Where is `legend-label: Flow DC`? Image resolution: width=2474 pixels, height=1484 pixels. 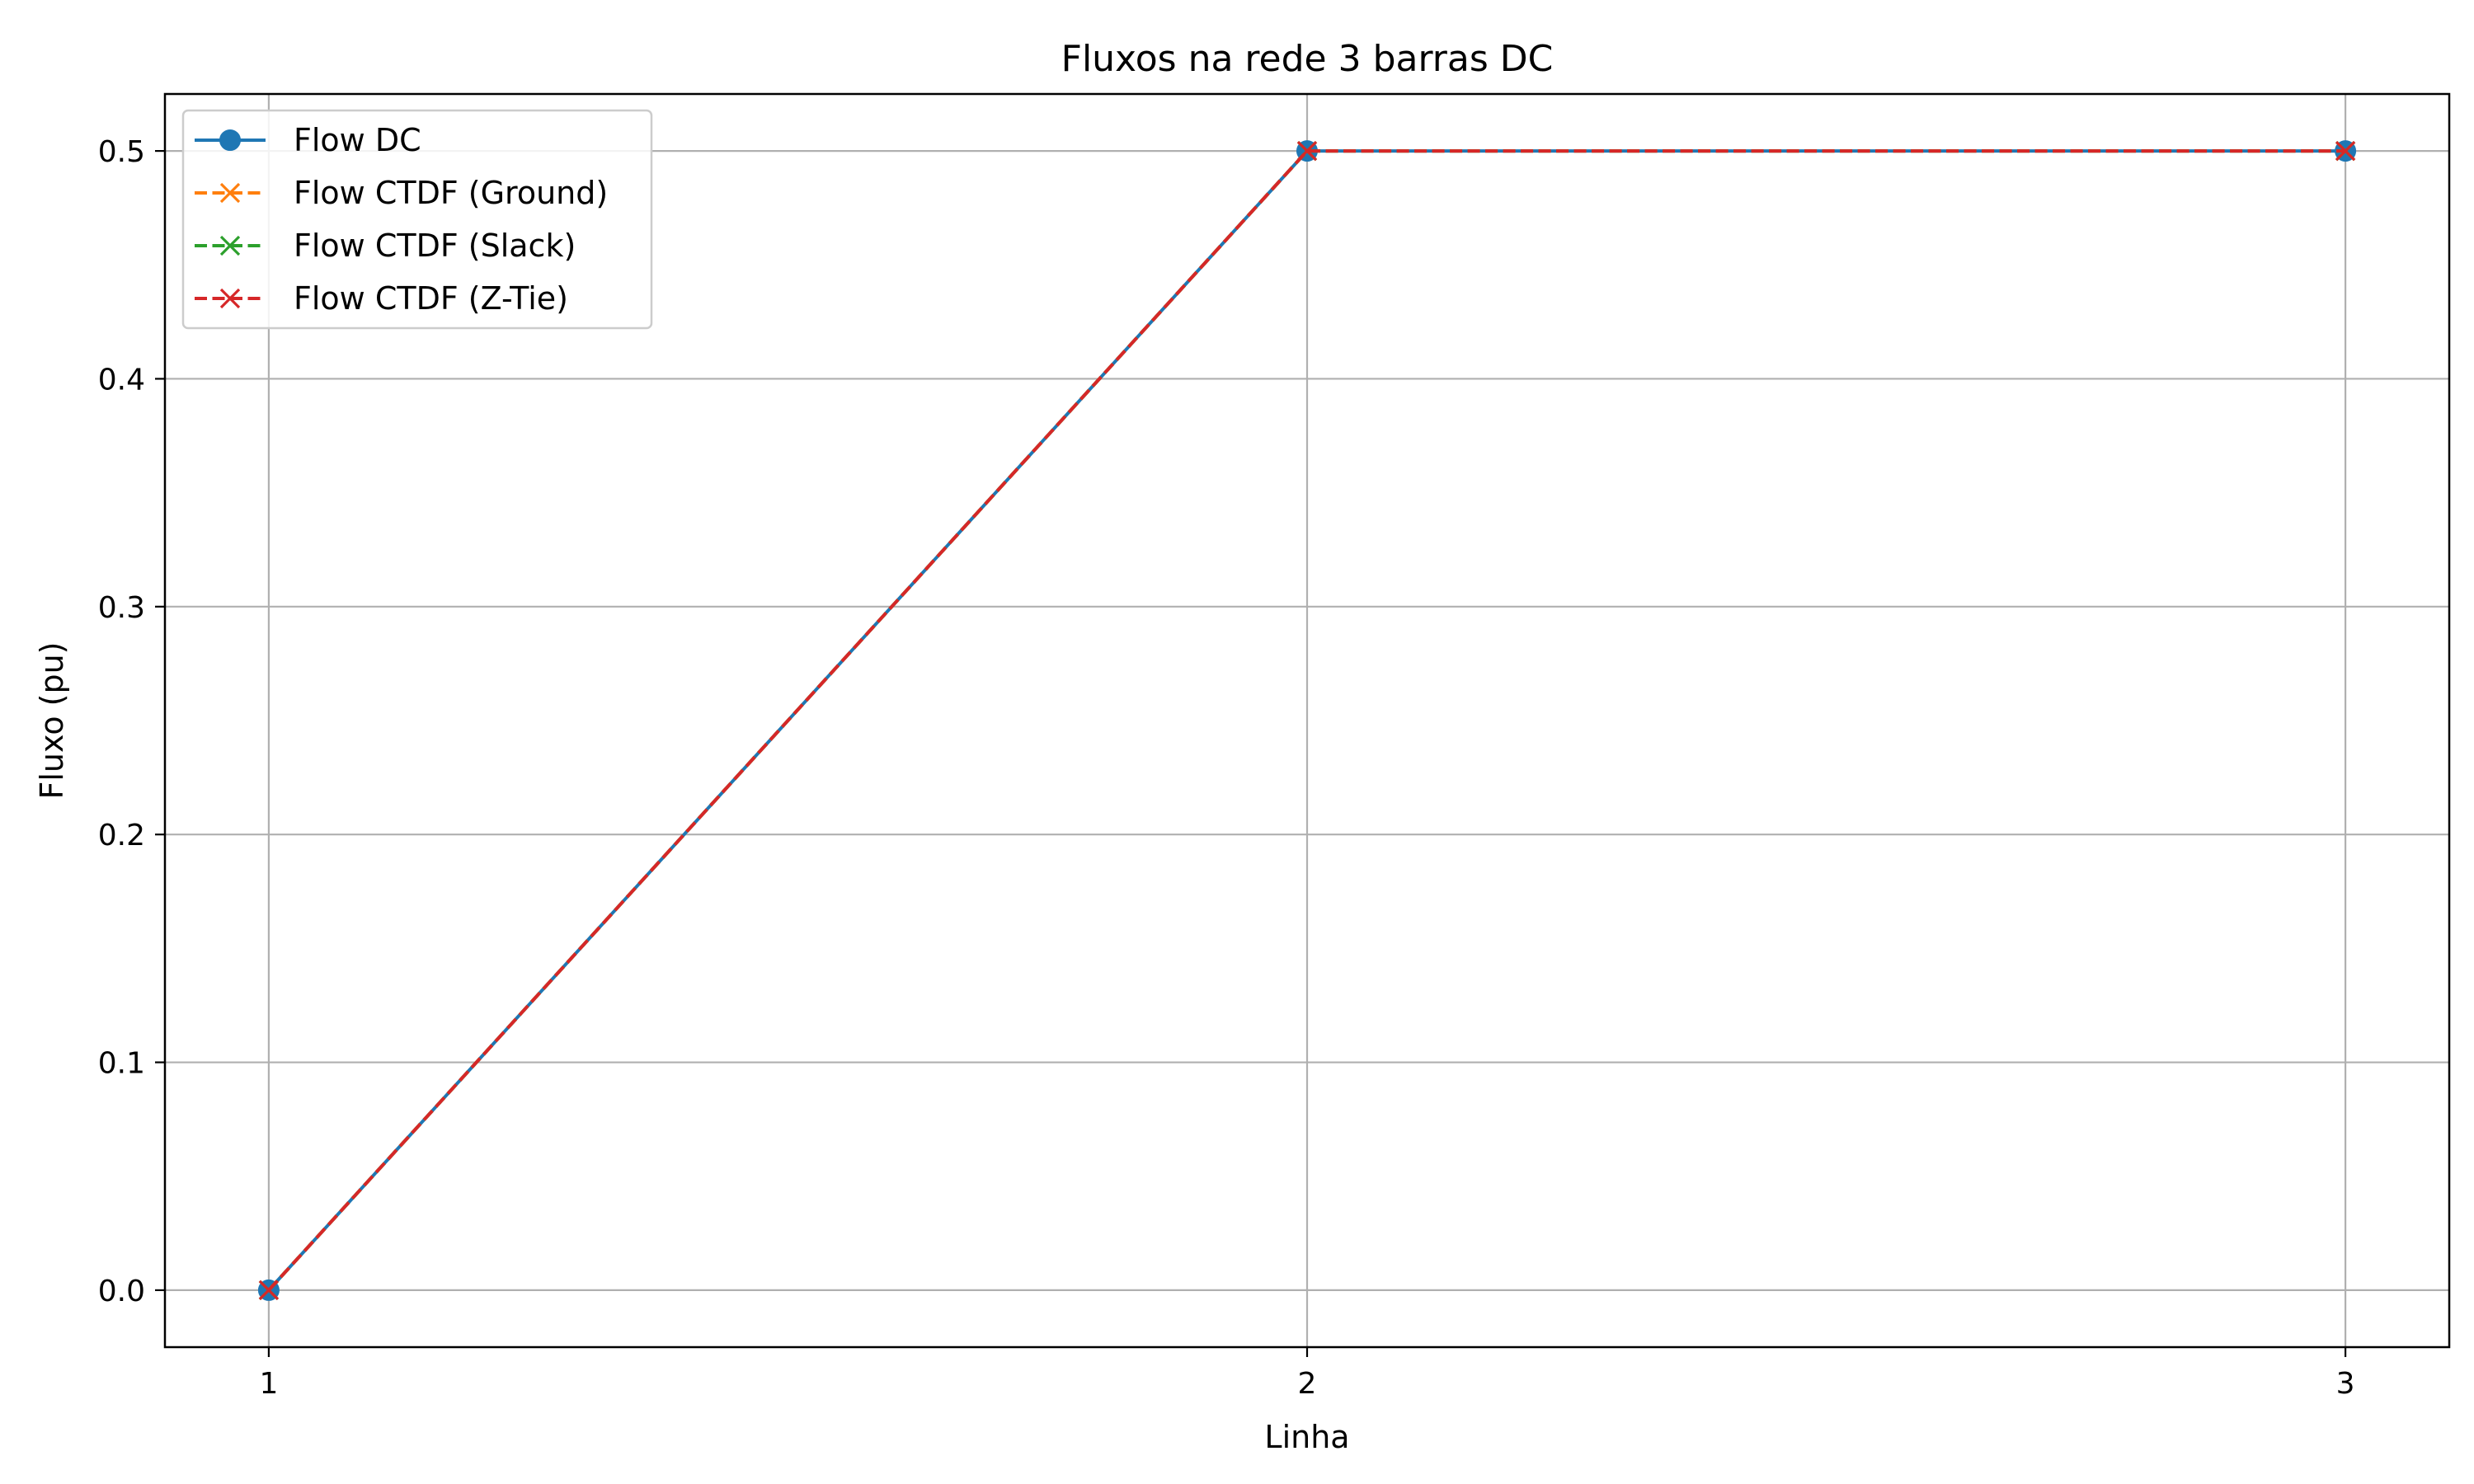 legend-label: Flow DC is located at coordinates (357, 140).